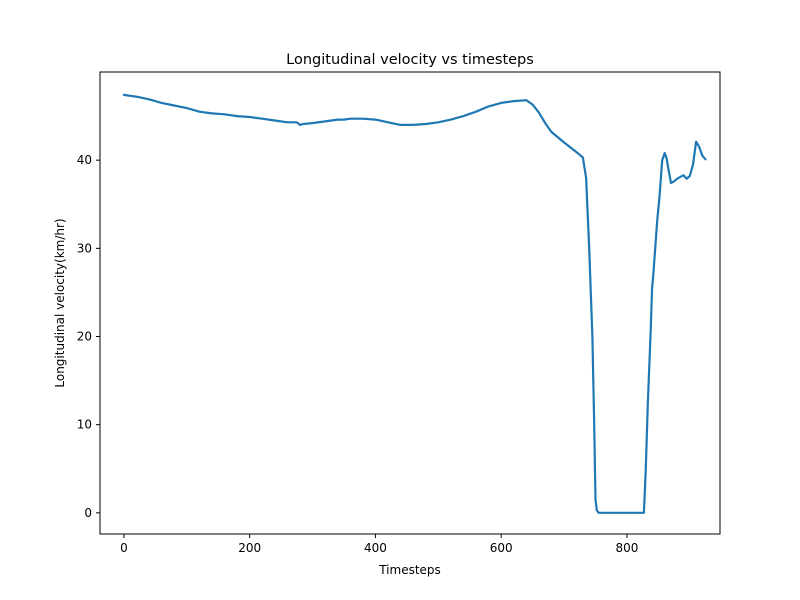 This screenshot has height=600, width=800. I want to click on y-tick-label: 40, so click(84, 160).